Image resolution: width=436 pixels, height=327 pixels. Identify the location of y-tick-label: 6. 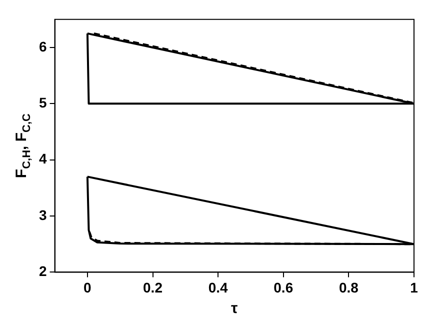
(42, 46).